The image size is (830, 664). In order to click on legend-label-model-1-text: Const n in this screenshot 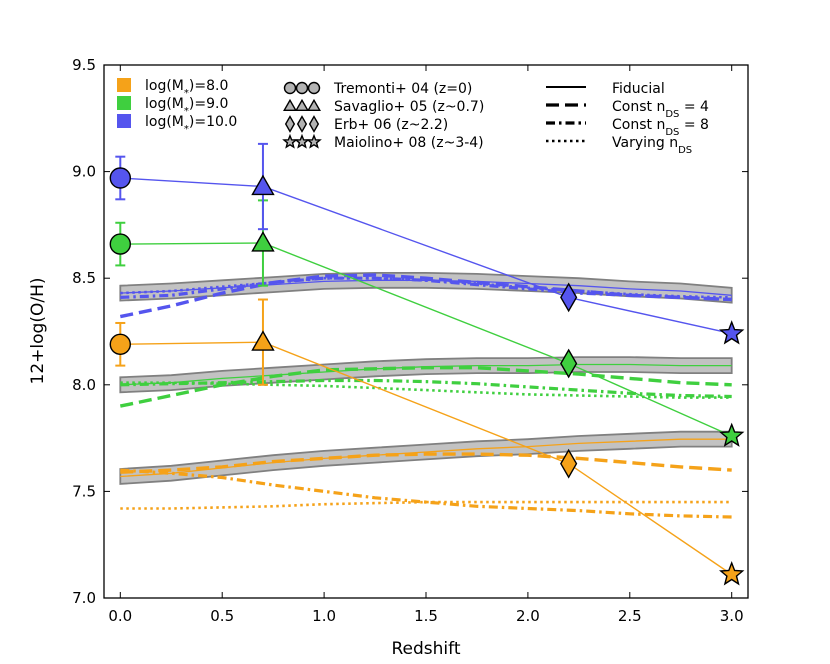, I will do `click(638, 107)`.